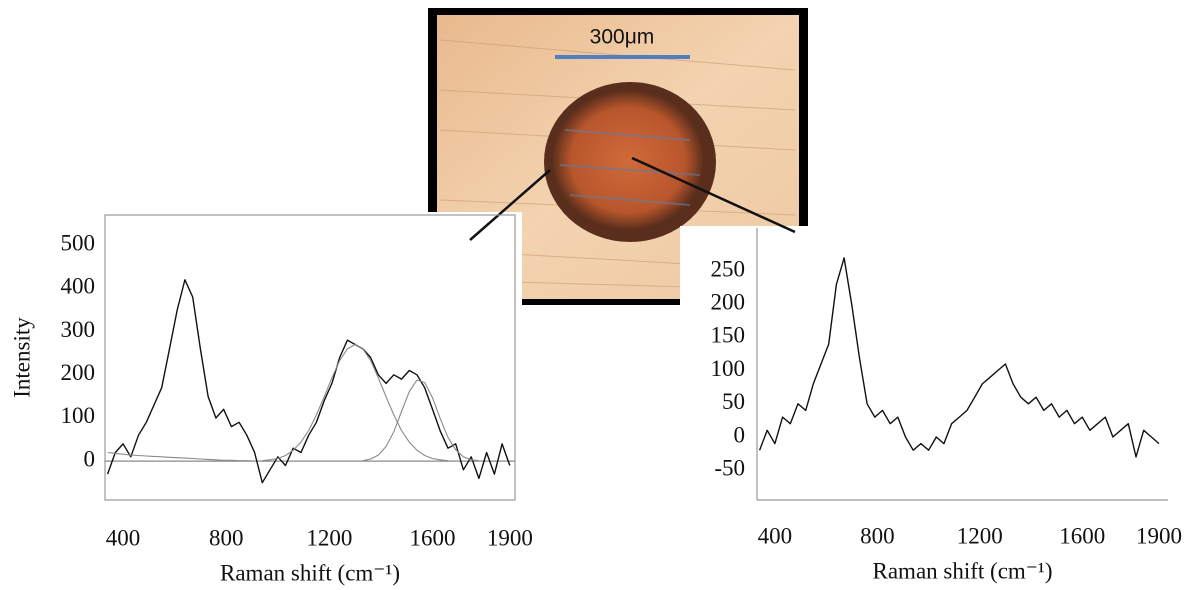 The height and width of the screenshot is (590, 1200). Describe the element at coordinates (728, 335) in the screenshot. I see `y-tick-label: 150` at that location.